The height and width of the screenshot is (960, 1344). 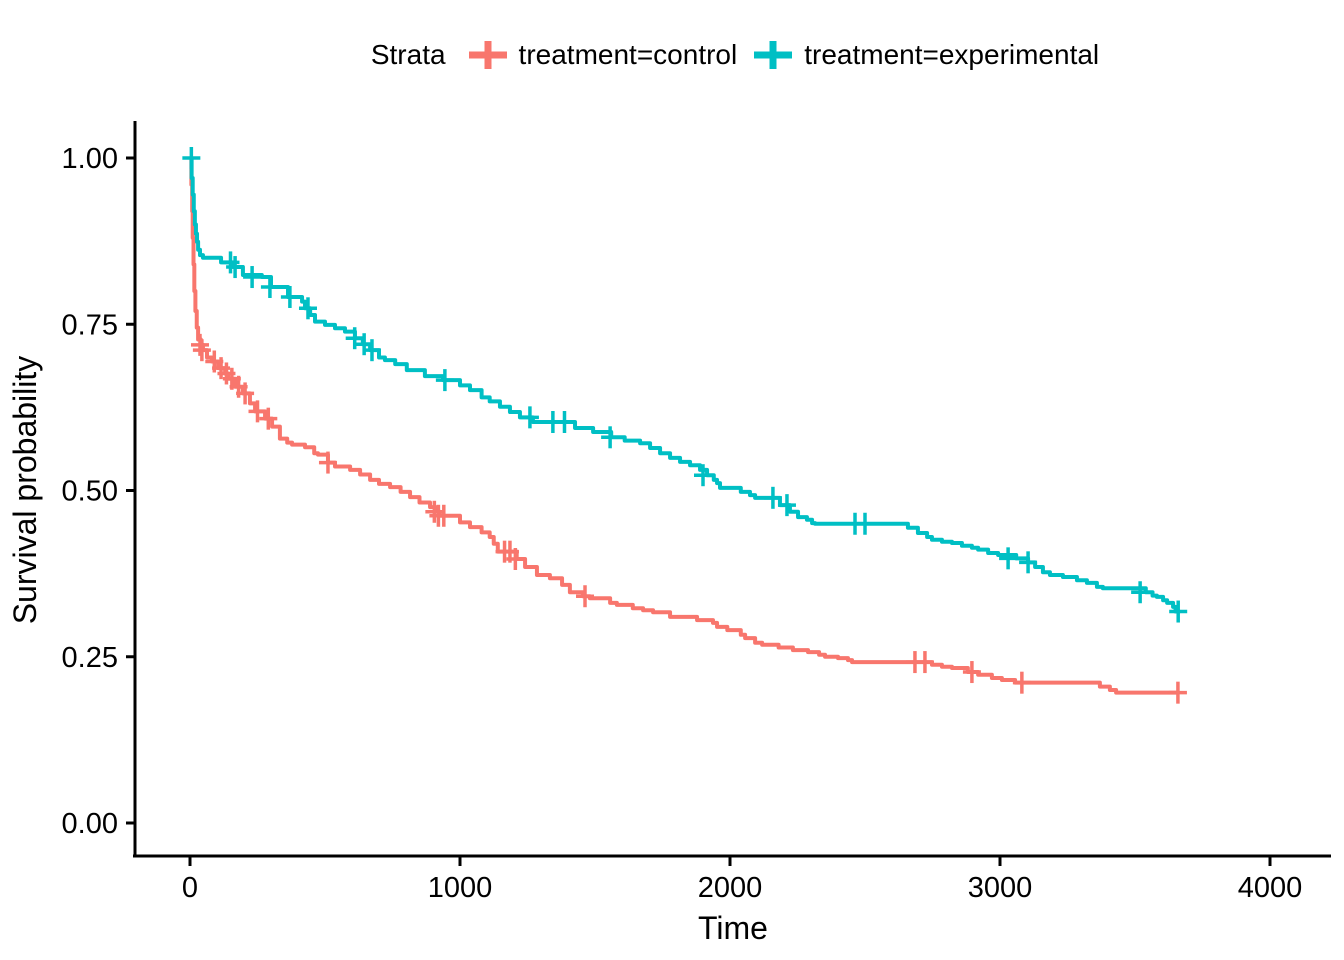 I want to click on y-axis-title: Survival probability, so click(x=25, y=490).